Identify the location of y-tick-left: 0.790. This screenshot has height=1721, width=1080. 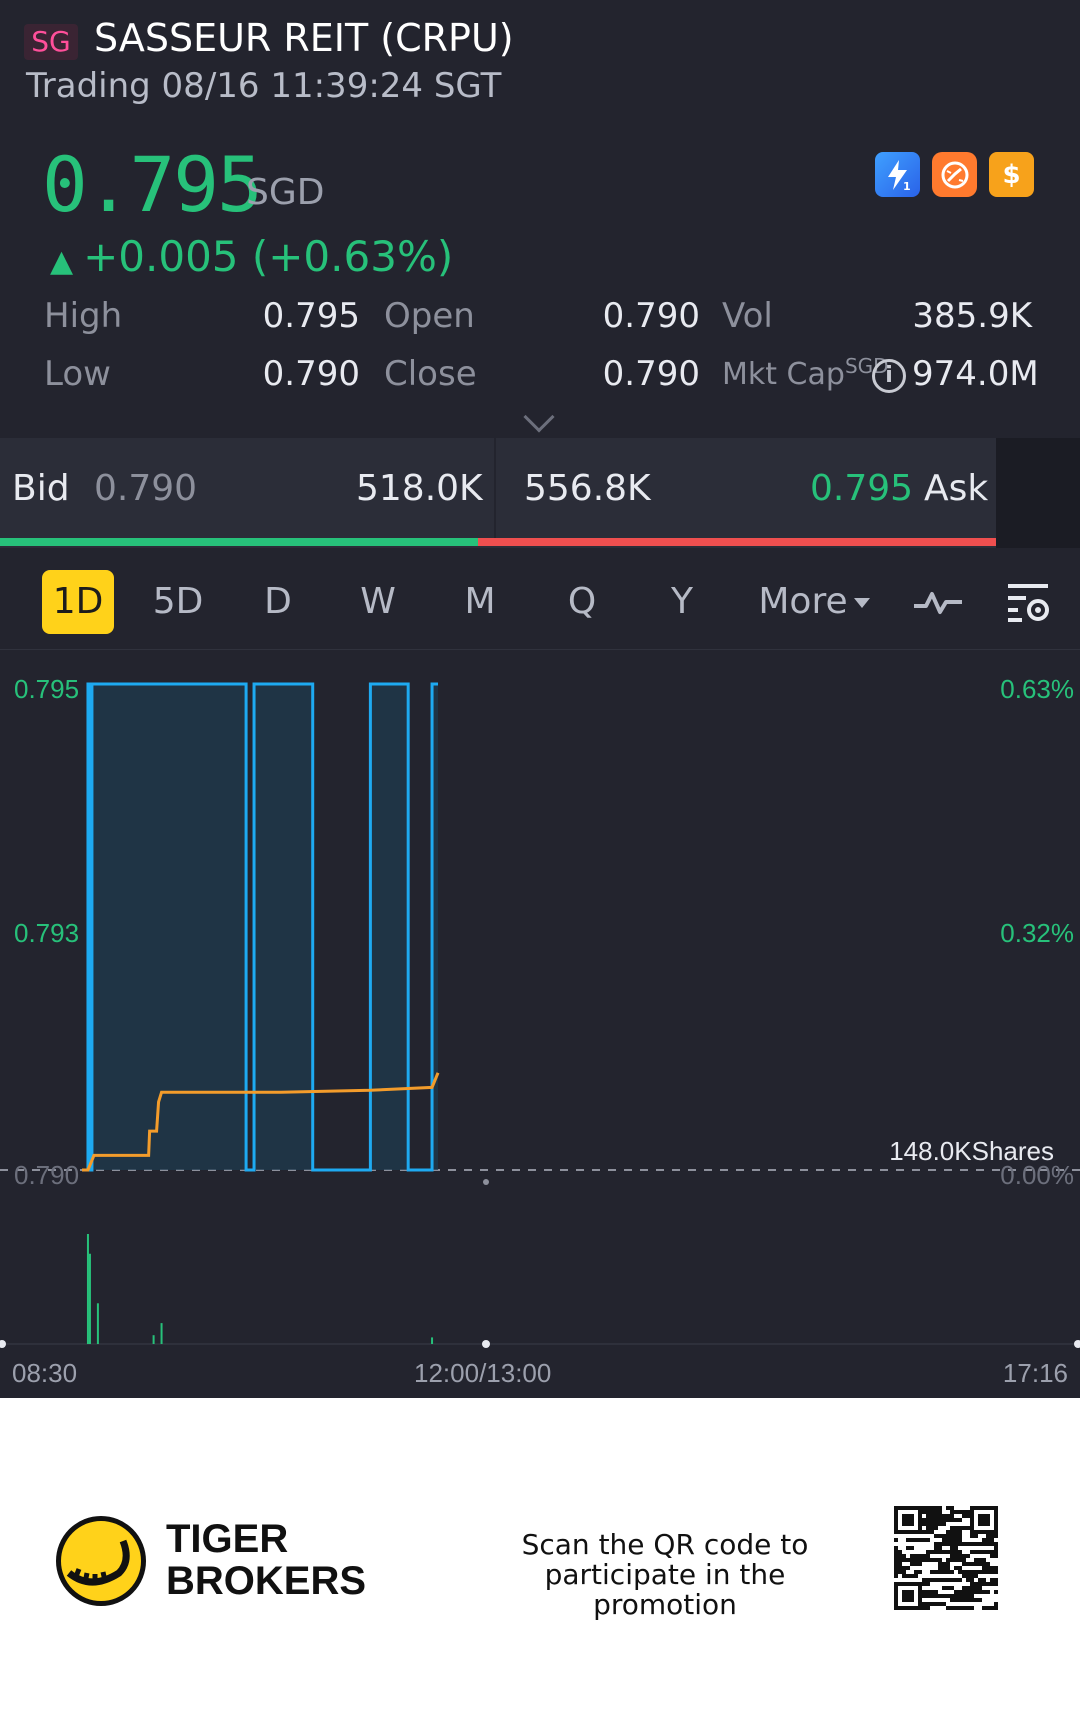
(47, 1175).